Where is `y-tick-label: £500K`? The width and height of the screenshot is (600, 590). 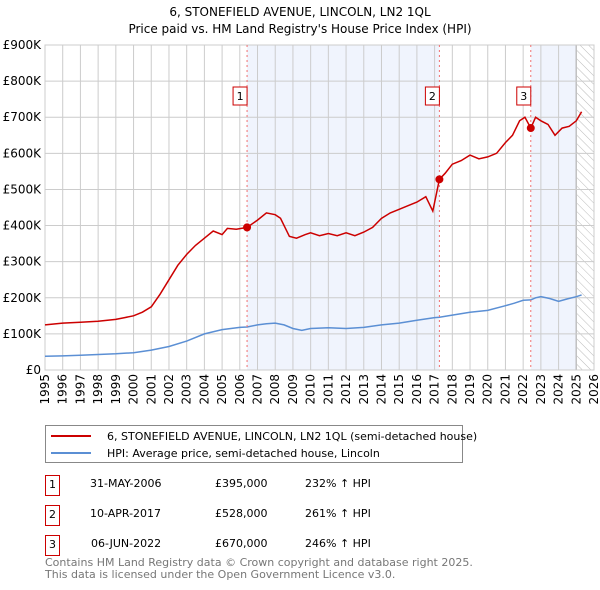 y-tick-label: £500K is located at coordinates (23, 189).